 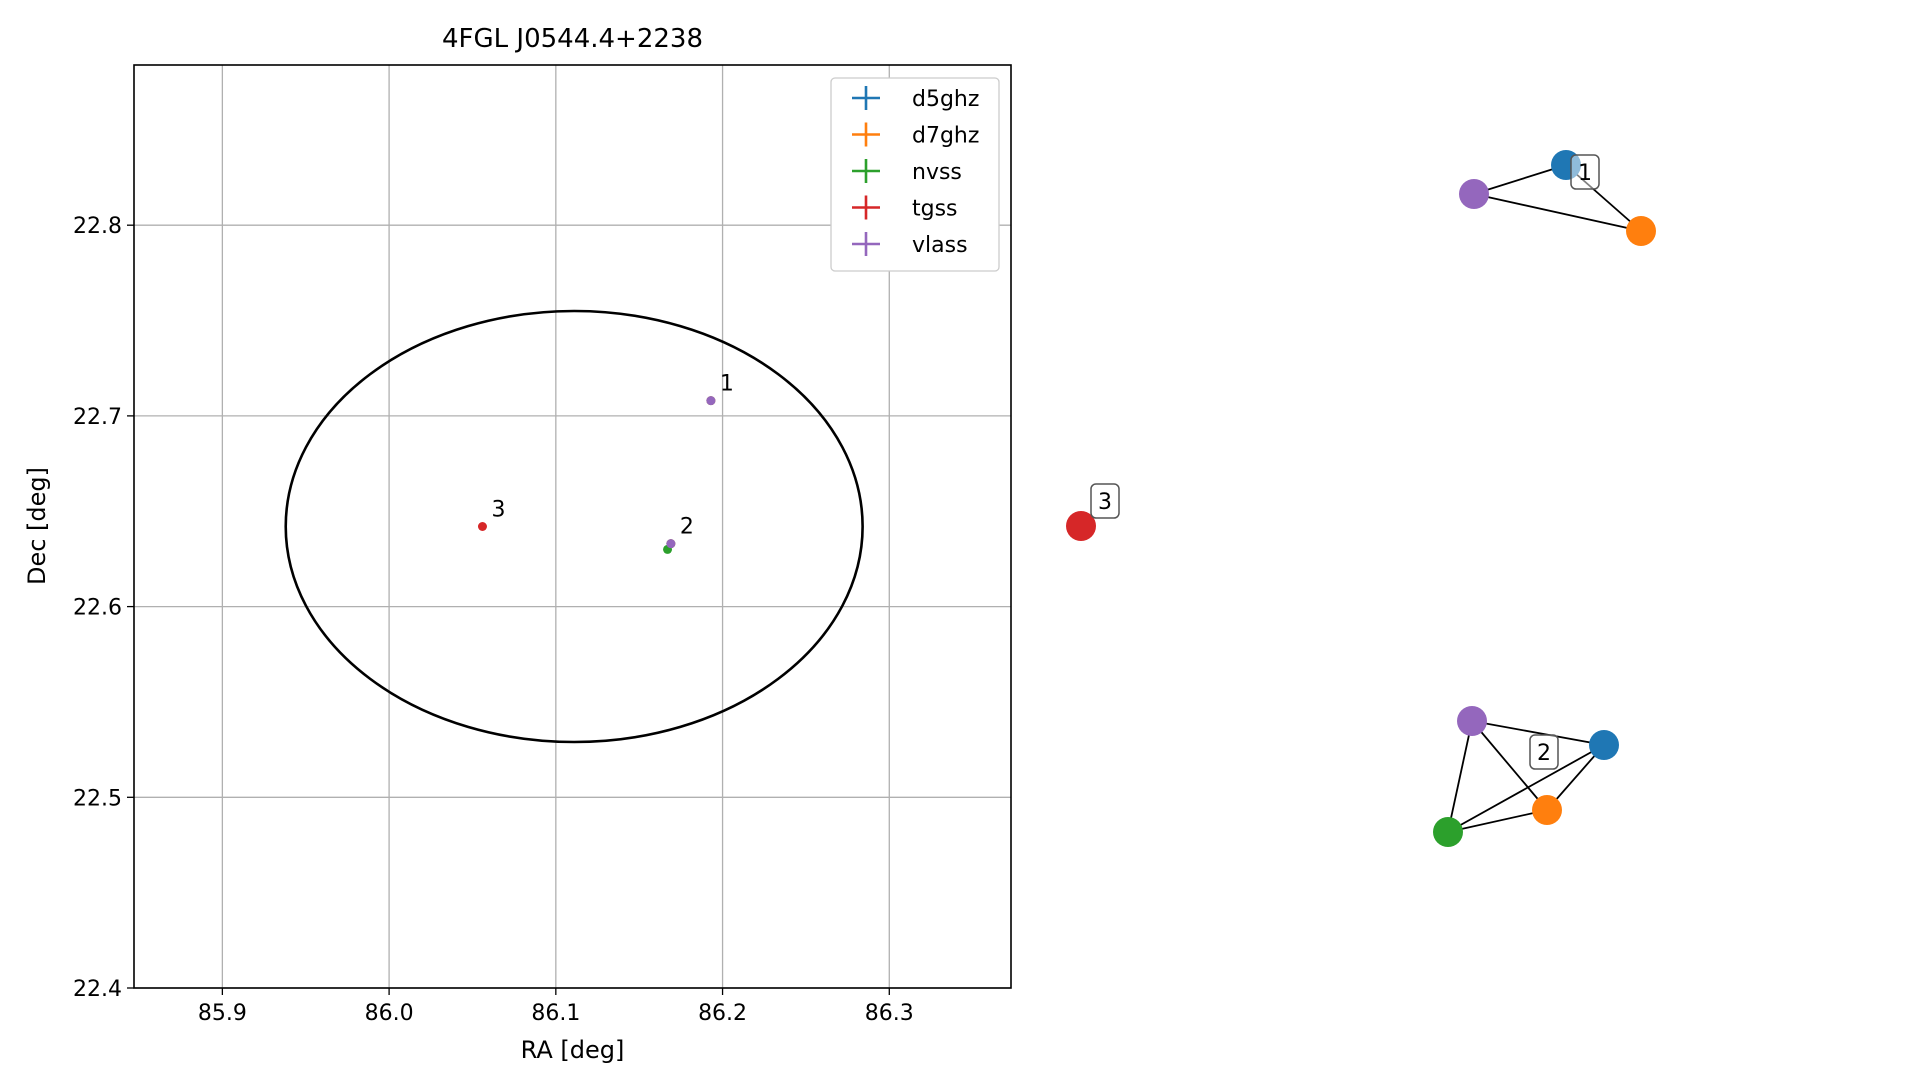 I want to click on network-group-label: 2, so click(x=1544, y=752).